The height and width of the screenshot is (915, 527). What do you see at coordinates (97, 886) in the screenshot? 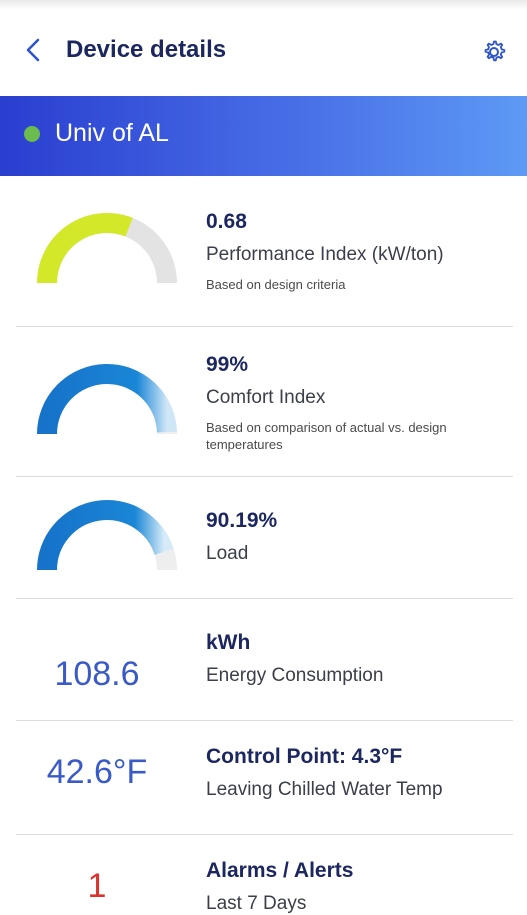
I see `alarm-count: 1` at bounding box center [97, 886].